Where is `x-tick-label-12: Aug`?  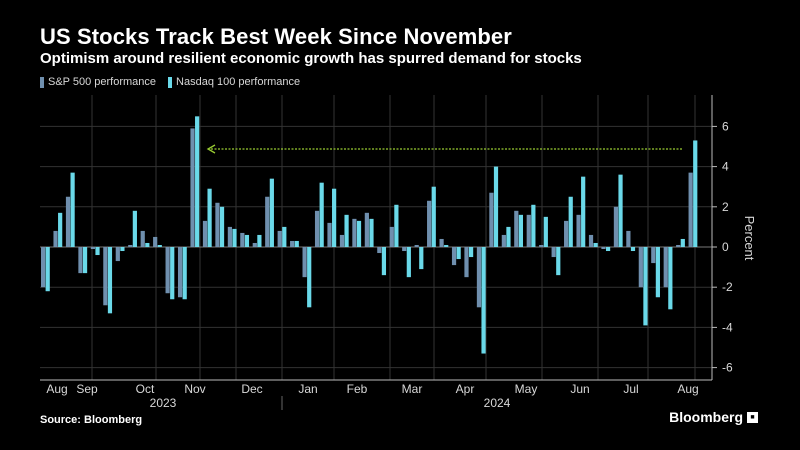
x-tick-label-12: Aug is located at coordinates (687, 389).